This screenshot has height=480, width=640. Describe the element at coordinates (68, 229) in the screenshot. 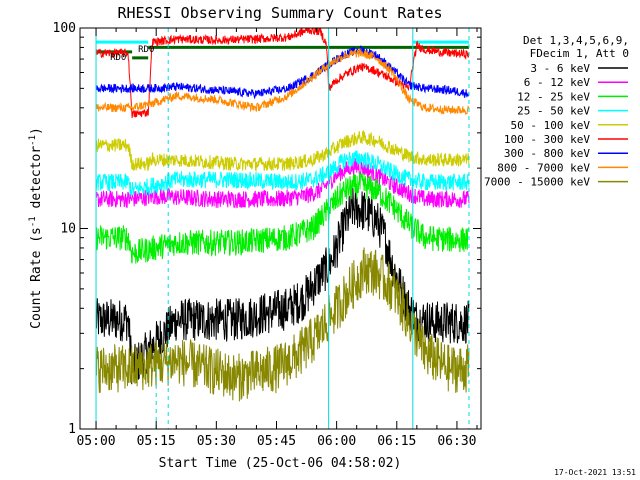

I see `y-tick-label-2: 10` at that location.